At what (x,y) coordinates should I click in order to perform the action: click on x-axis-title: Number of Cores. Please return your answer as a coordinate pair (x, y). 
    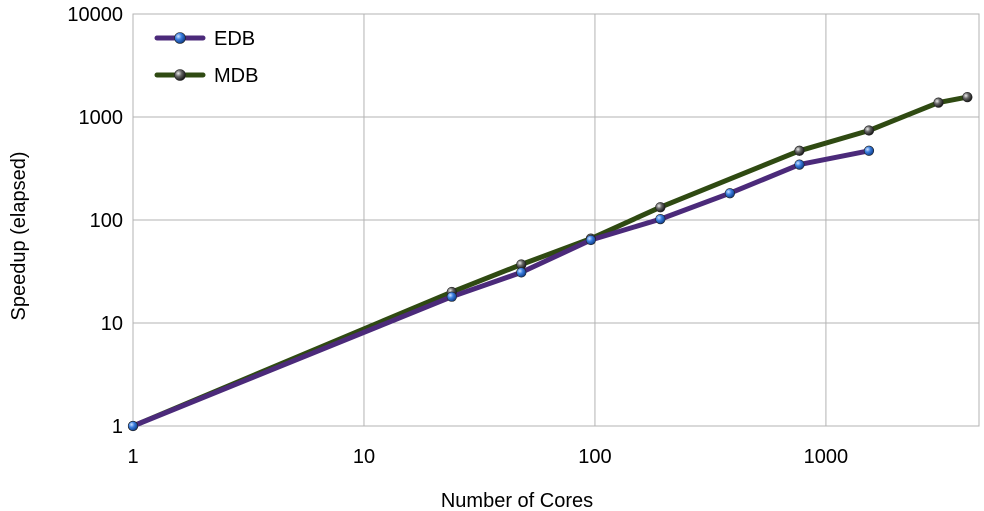
    Looking at the image, I should click on (517, 500).